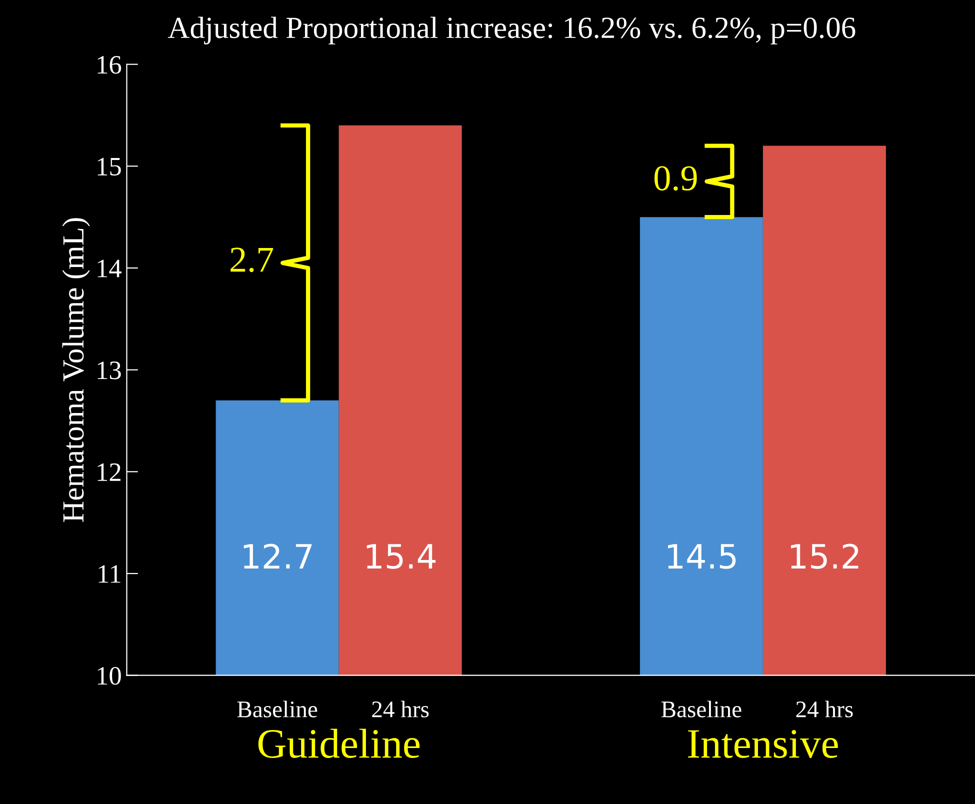 Image resolution: width=975 pixels, height=804 pixels. I want to click on y-tick-label: 15, so click(109, 167).